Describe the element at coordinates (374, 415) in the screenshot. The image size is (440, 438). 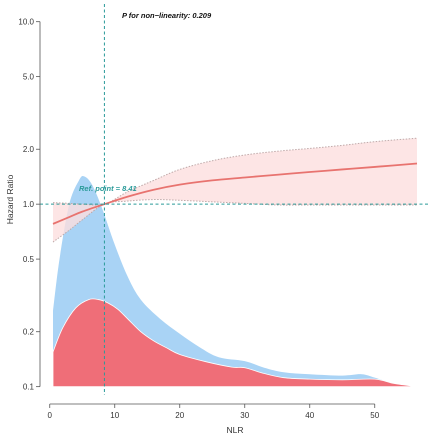
I see `x-tick-label: 50` at that location.